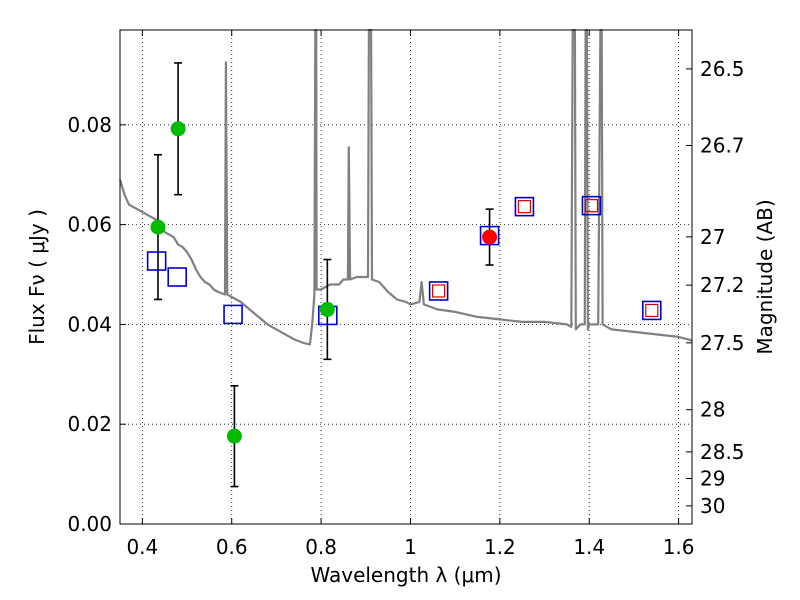 Image resolution: width=800 pixels, height=600 pixels. What do you see at coordinates (712, 410) in the screenshot?
I see `y2-tick-label: 28` at bounding box center [712, 410].